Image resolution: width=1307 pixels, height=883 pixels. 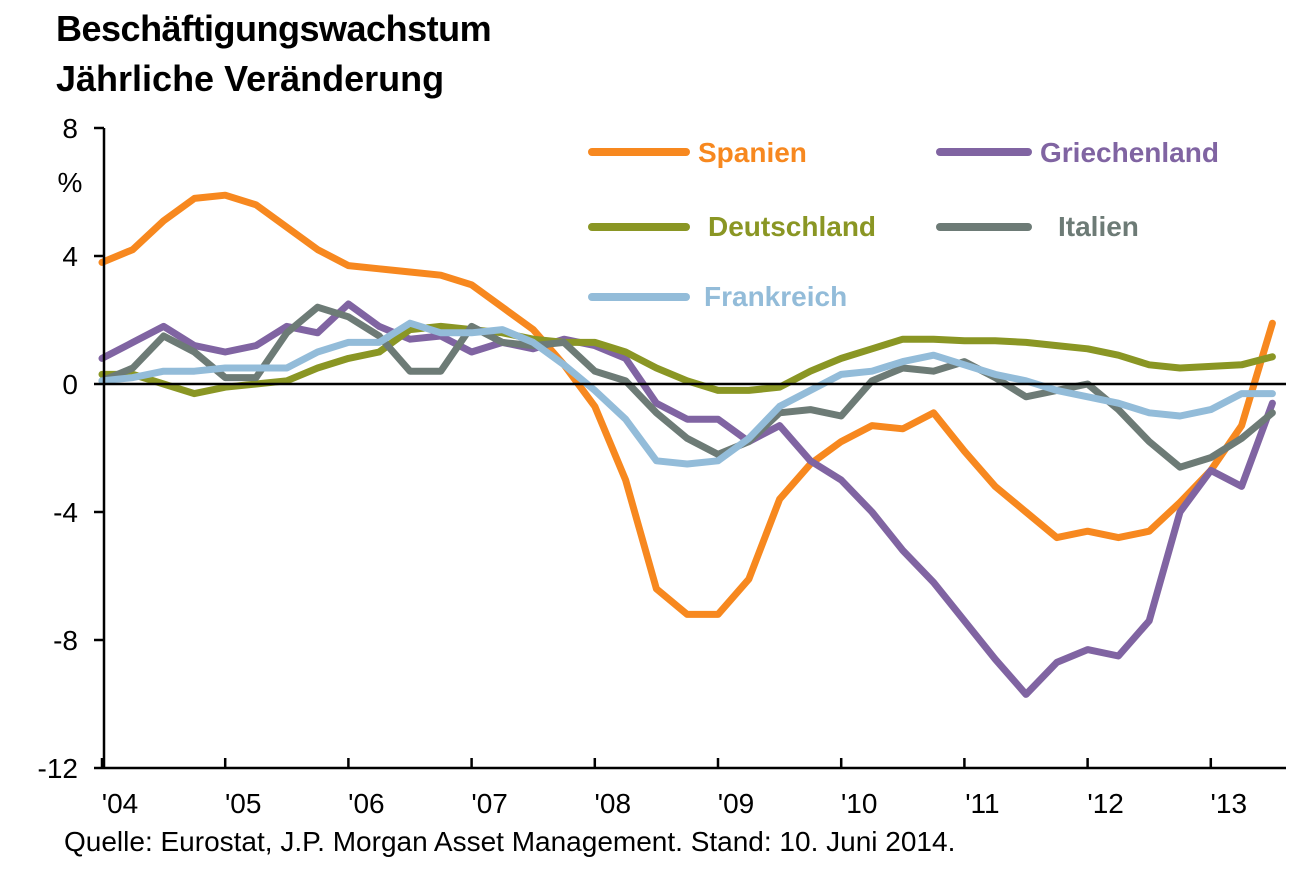 I want to click on x-tick-label: '07, so click(x=489, y=803).